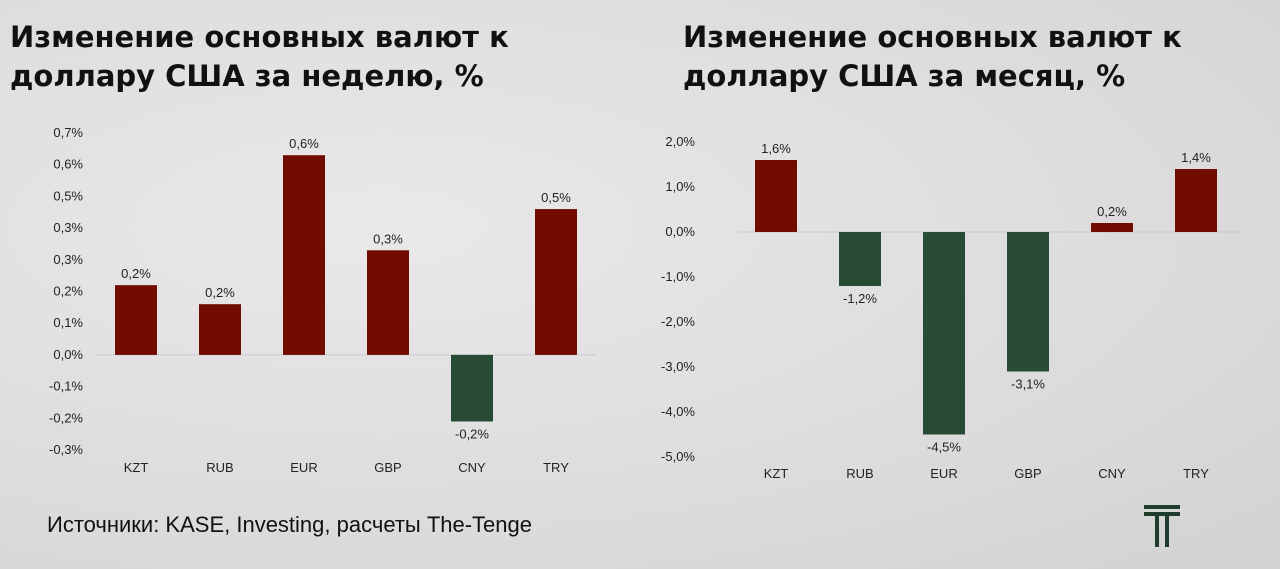  What do you see at coordinates (776, 148) in the screenshot?
I see `data-label-kzt: 1,6%` at bounding box center [776, 148].